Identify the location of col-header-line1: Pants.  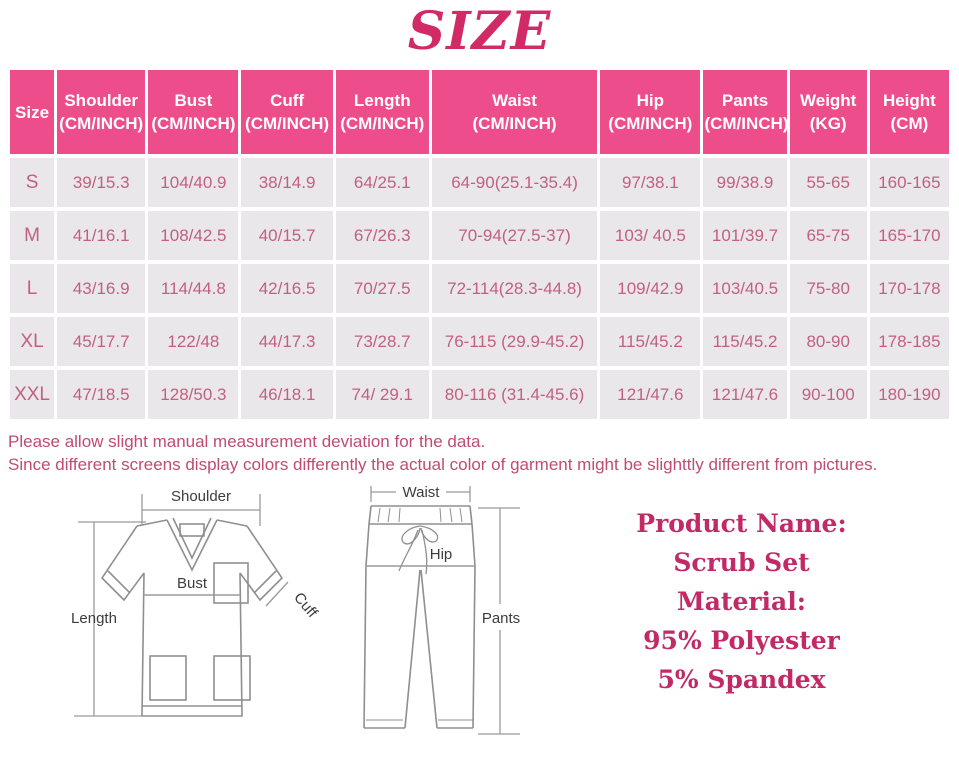
(745, 100).